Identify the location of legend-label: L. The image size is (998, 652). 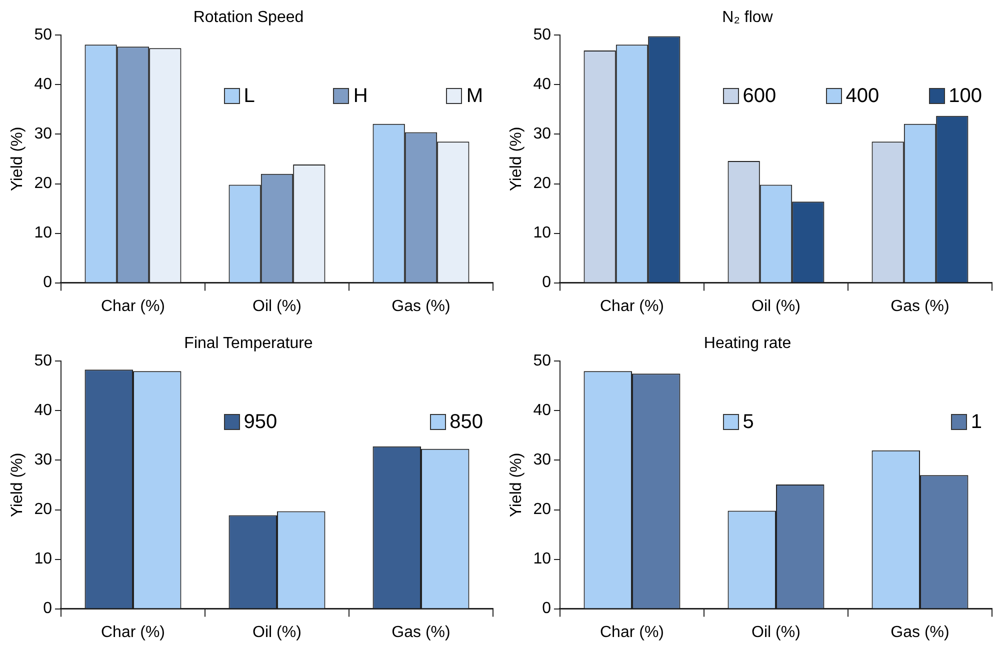
(249, 96).